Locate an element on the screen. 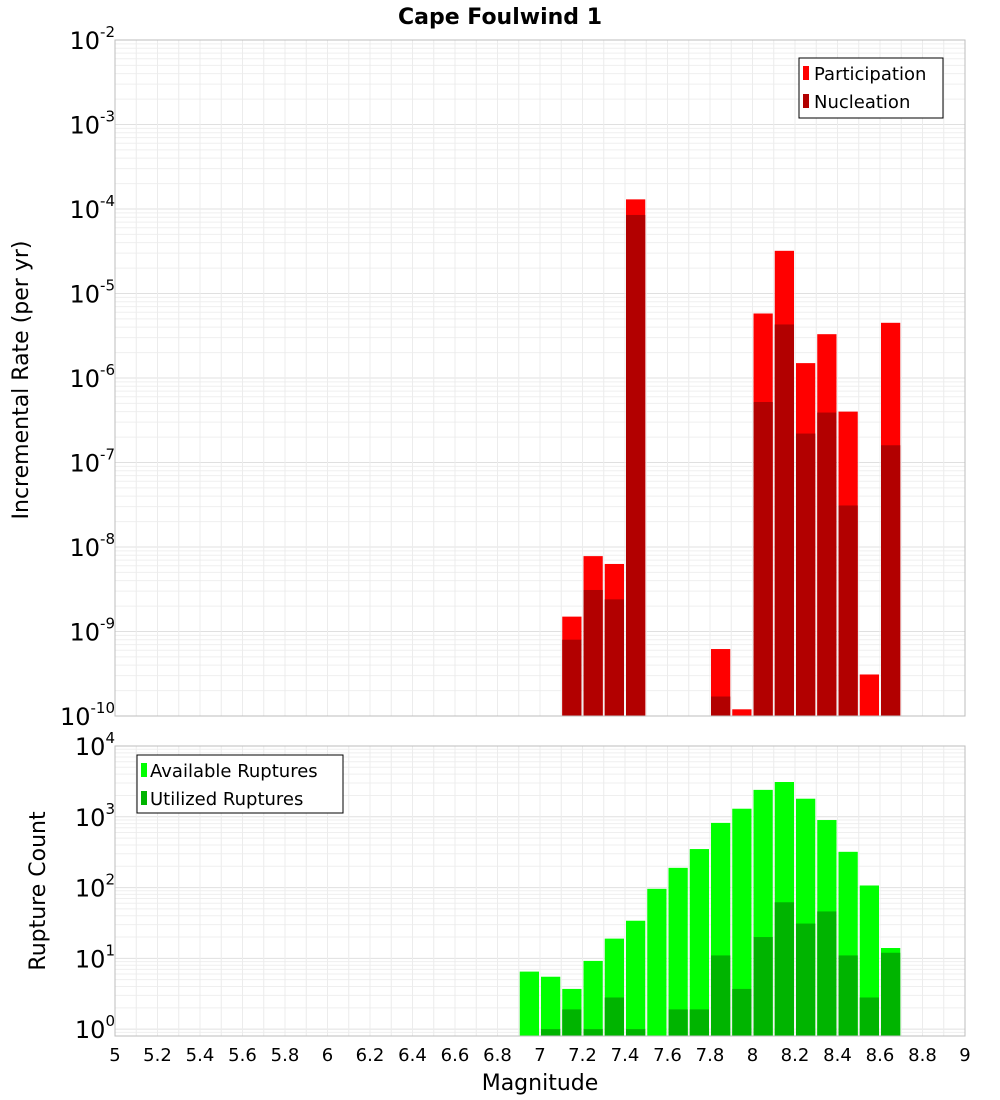  legend-swatch-utilized-ruptures is located at coordinates (144, 798).